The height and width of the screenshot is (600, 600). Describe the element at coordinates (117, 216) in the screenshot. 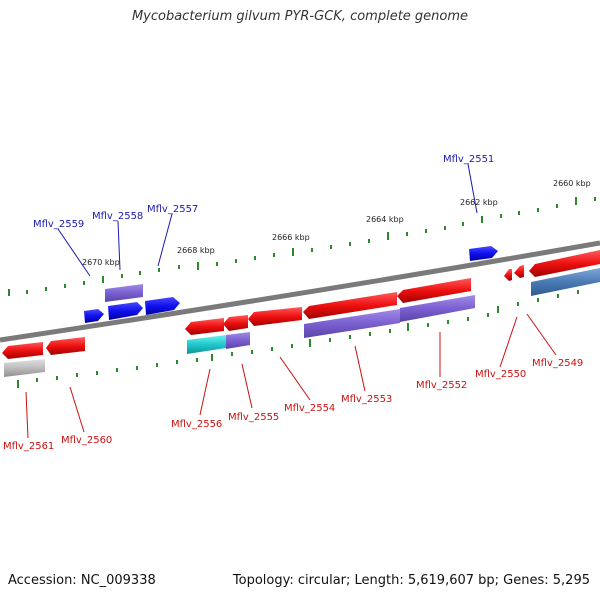

I see `gene-label-2558: Mflv_2558` at that location.